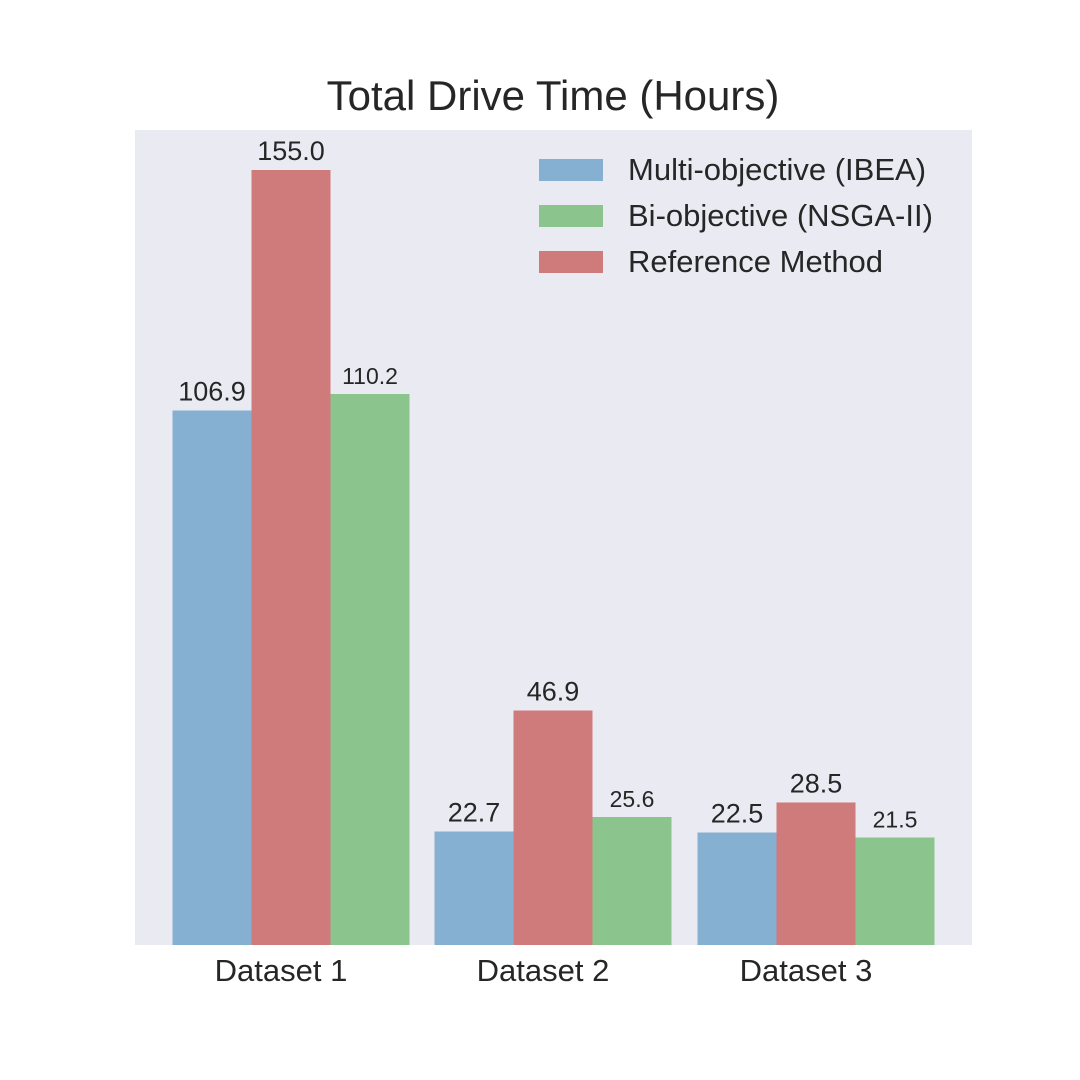 Image resolution: width=1080 pixels, height=1080 pixels. I want to click on data-label-1-1: 106.9, so click(212, 392).